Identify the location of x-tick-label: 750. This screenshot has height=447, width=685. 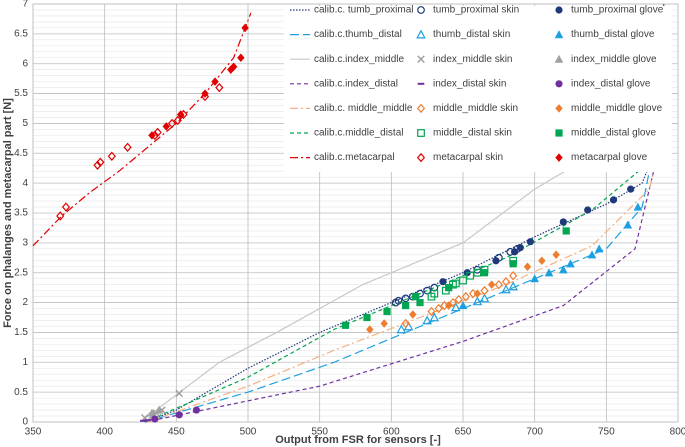
(606, 432).